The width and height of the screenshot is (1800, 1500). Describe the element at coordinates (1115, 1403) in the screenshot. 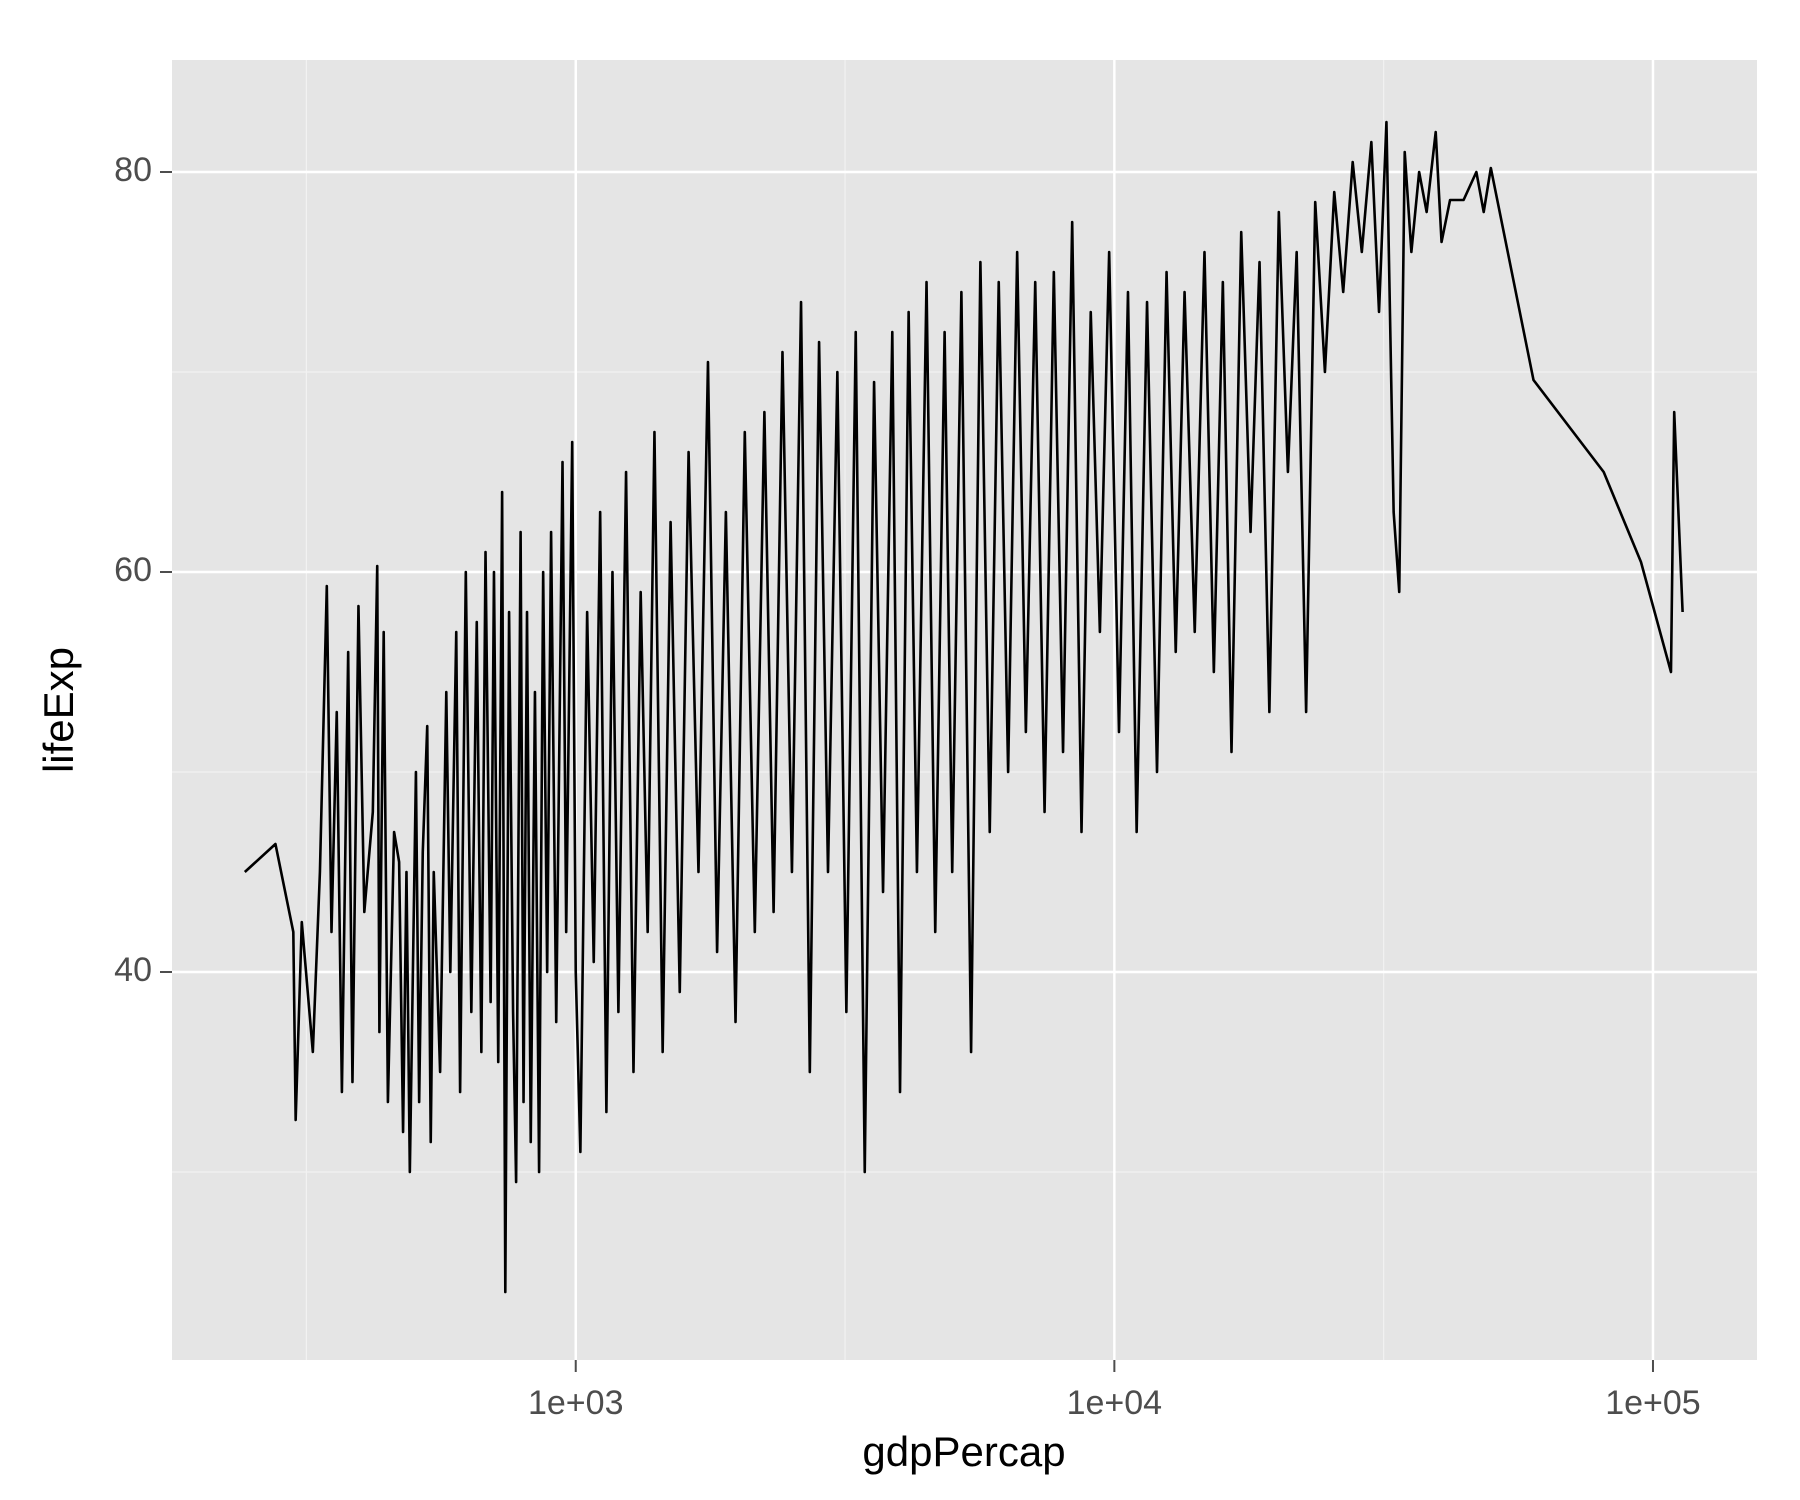

I see `x-tick-label: 1e+04` at that location.